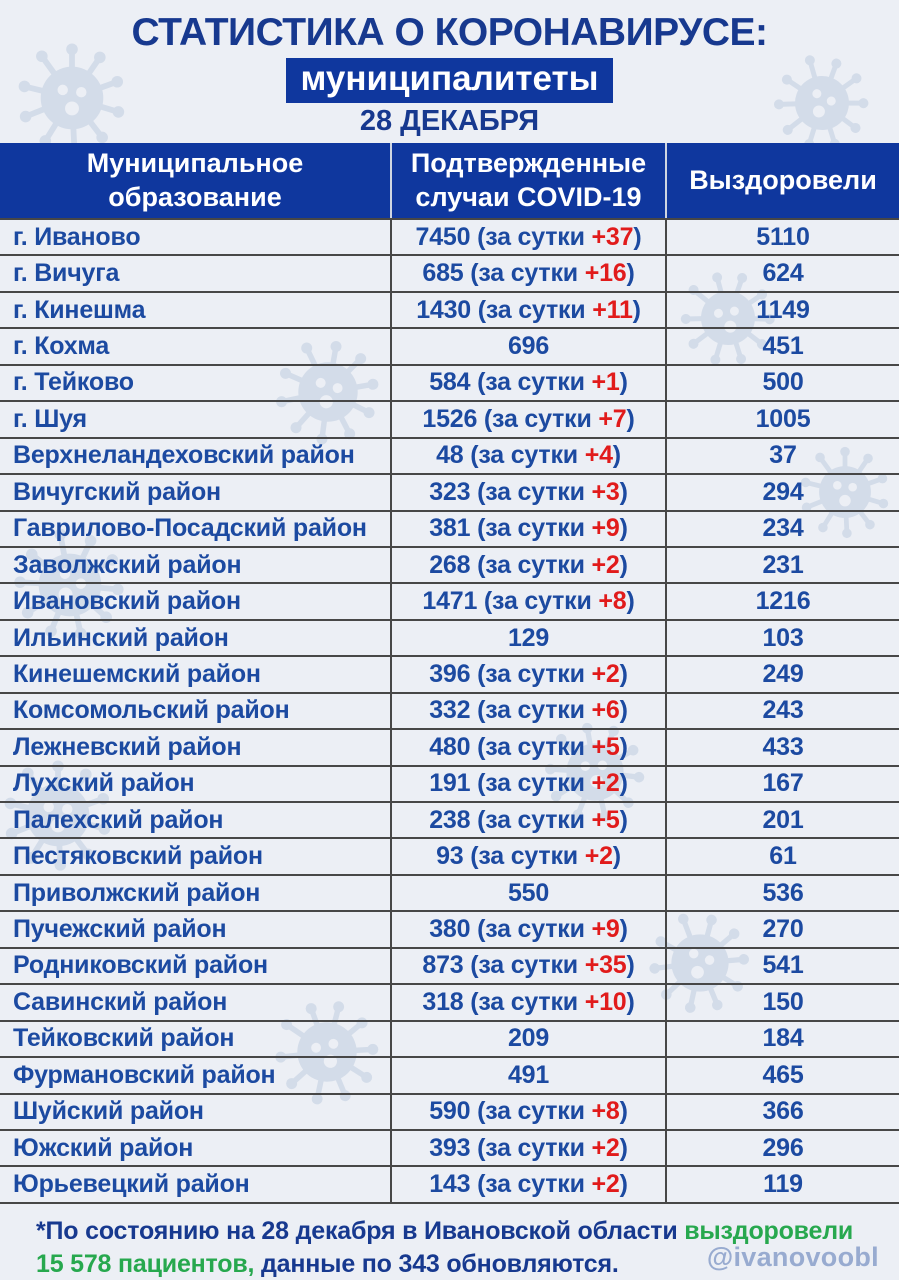 This screenshot has width=899, height=1280. I want to click on table-row: Савинский район 318 (за сутки +10) 150, so click(449, 1001).